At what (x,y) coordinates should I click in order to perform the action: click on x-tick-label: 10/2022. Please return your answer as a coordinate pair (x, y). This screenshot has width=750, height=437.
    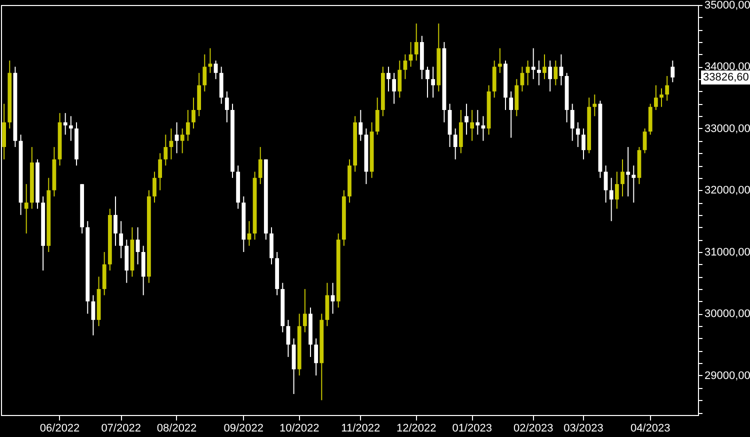
    Looking at the image, I should click on (299, 428).